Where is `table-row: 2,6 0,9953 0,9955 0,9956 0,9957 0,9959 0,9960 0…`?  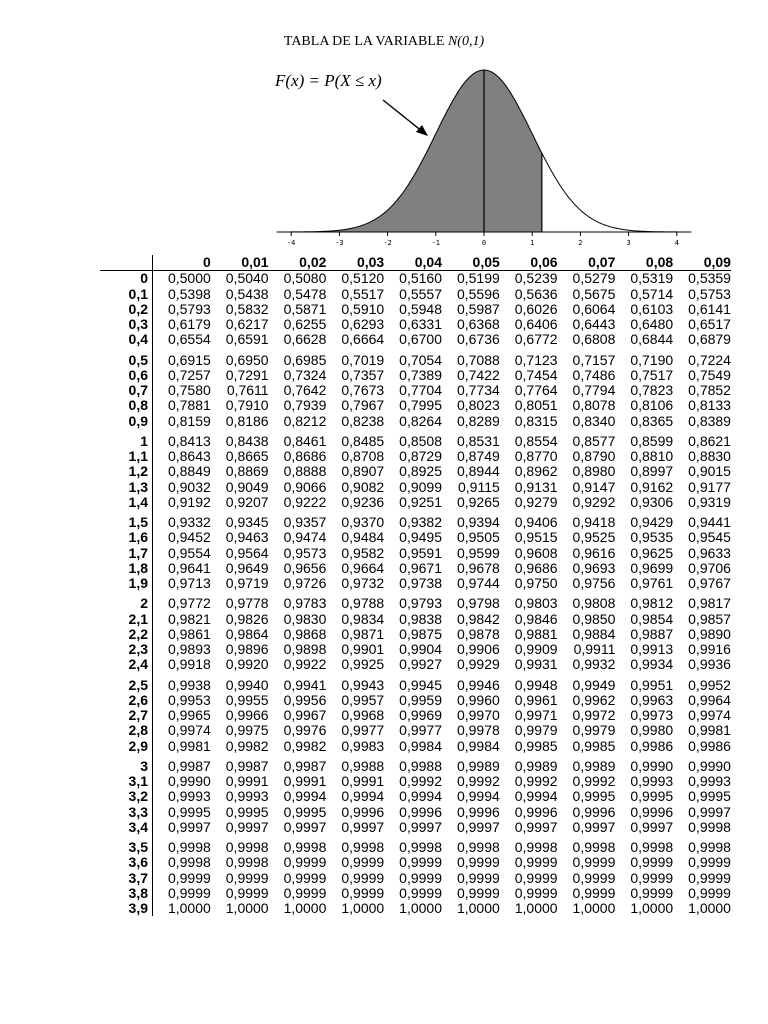
table-row: 2,6 0,9953 0,9955 0,9956 0,9957 0,9959 0,9960 0… is located at coordinates (415, 699).